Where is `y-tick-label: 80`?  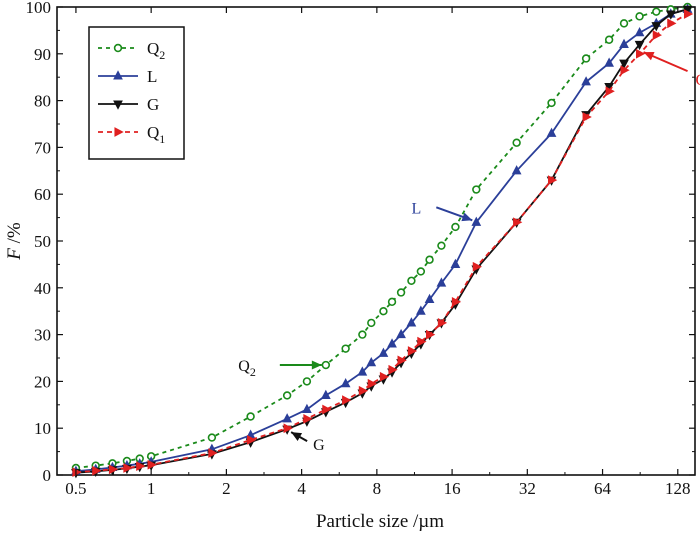 y-tick-label: 80 is located at coordinates (42, 101).